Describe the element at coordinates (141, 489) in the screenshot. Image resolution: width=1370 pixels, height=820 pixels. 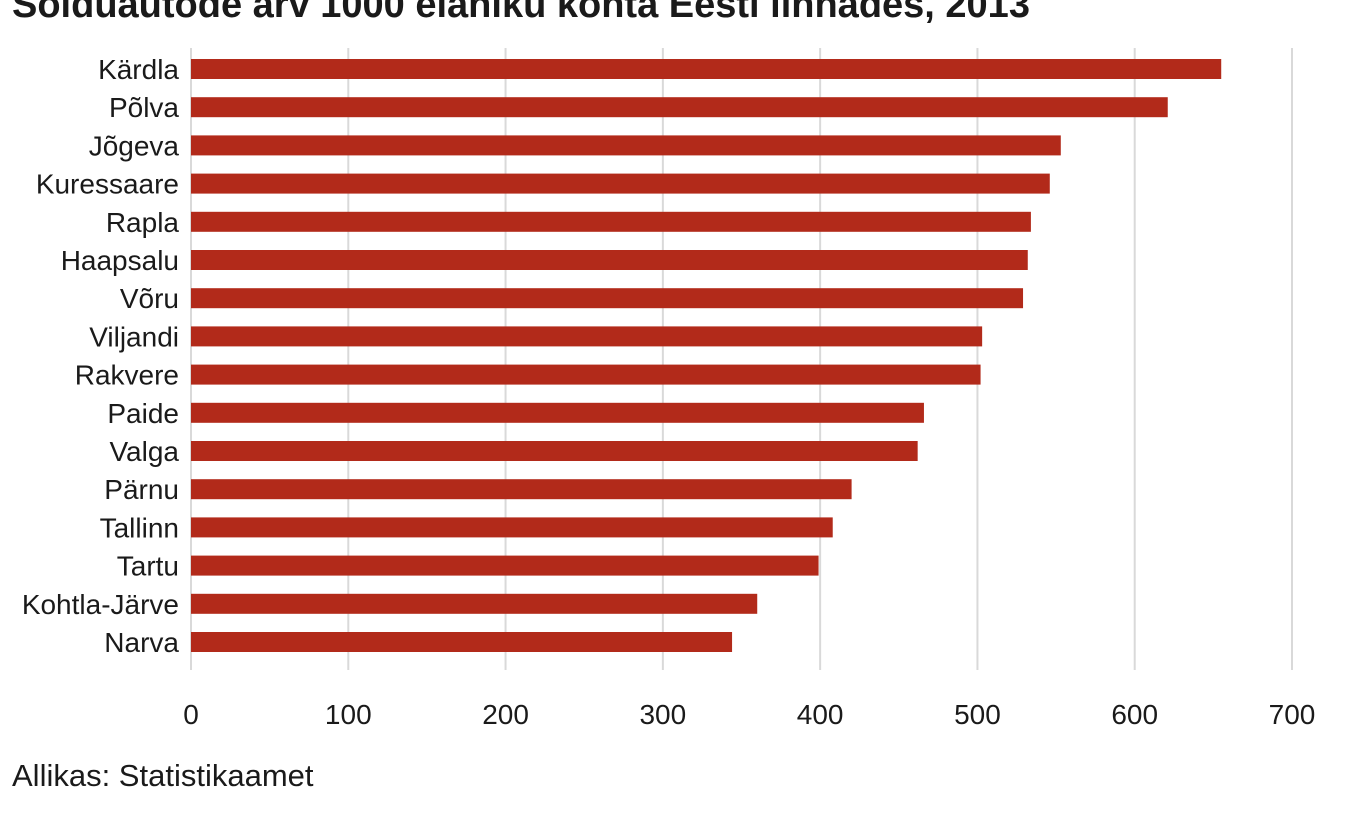
I see `category-label: Pärnu` at that location.